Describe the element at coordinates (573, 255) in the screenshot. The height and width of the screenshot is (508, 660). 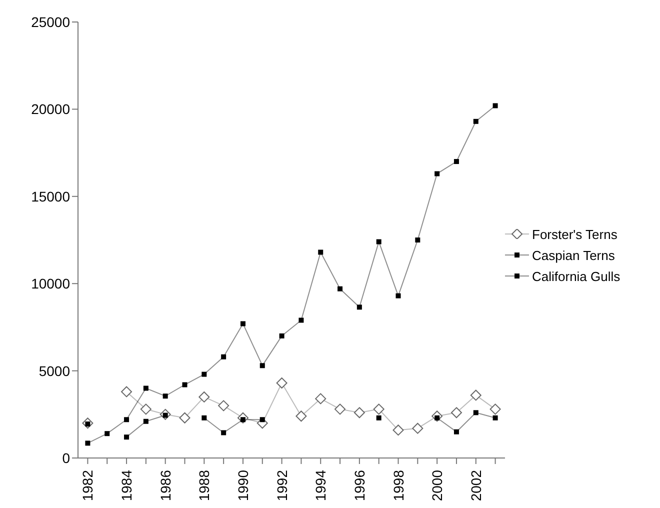
I see `legend-label: Caspian Terns` at that location.